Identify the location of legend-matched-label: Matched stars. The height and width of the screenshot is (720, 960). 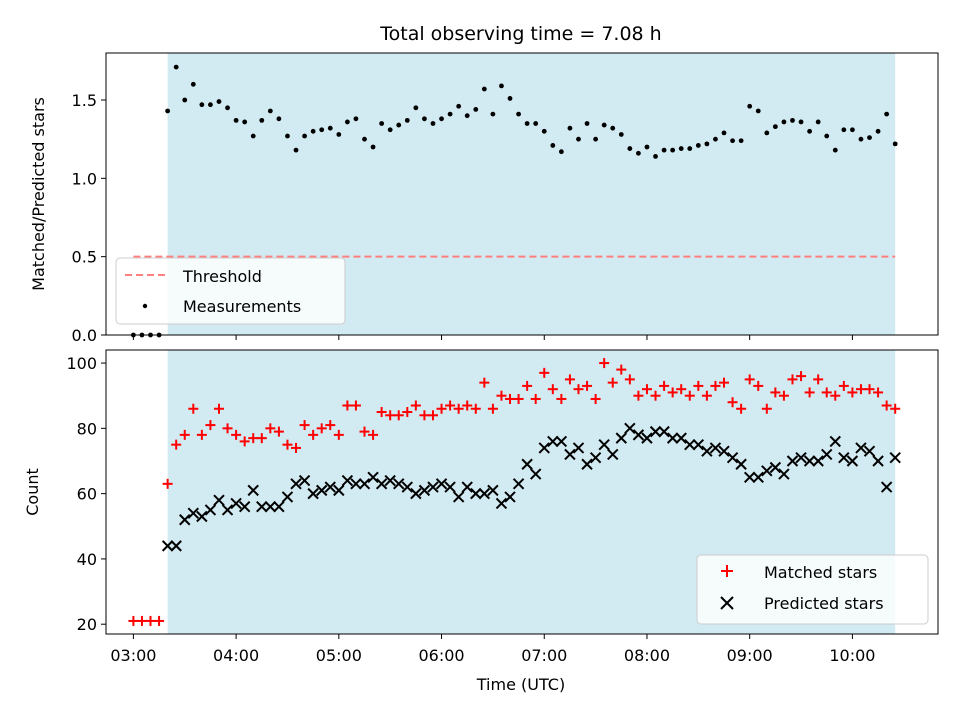
(820, 572).